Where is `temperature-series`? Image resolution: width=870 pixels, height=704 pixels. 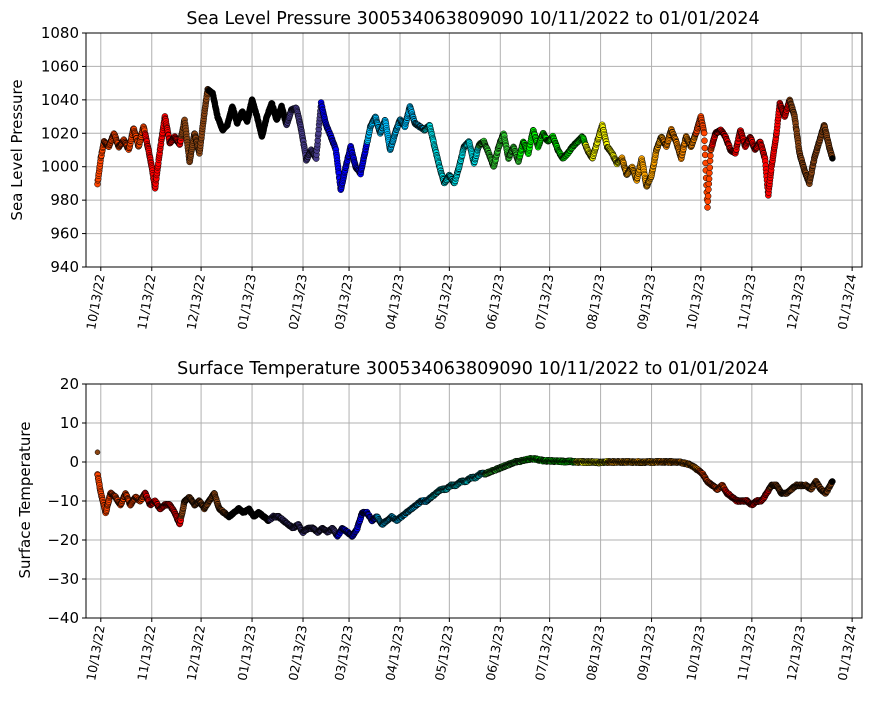 temperature-series is located at coordinates (465, 494).